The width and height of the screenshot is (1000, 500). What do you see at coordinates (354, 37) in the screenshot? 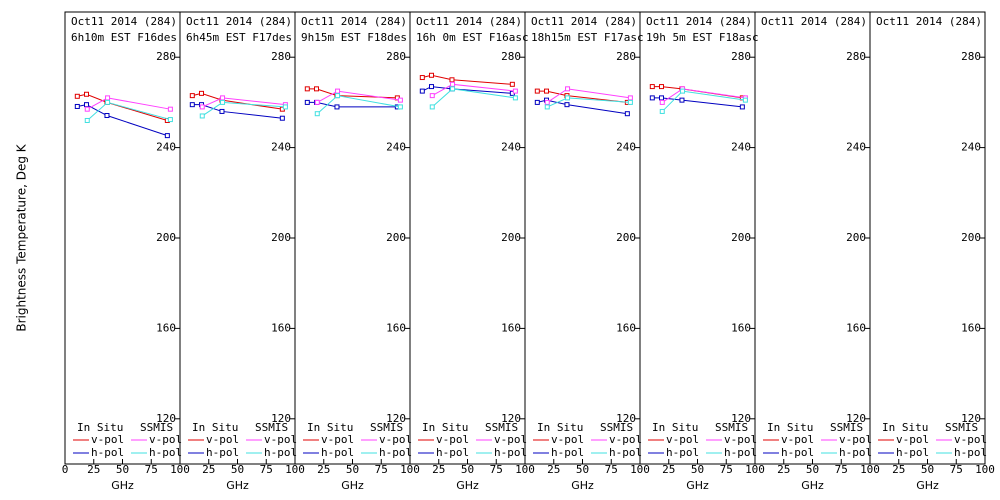
I see `panel-subtitle: 9h15m EST F18des` at bounding box center [354, 37].